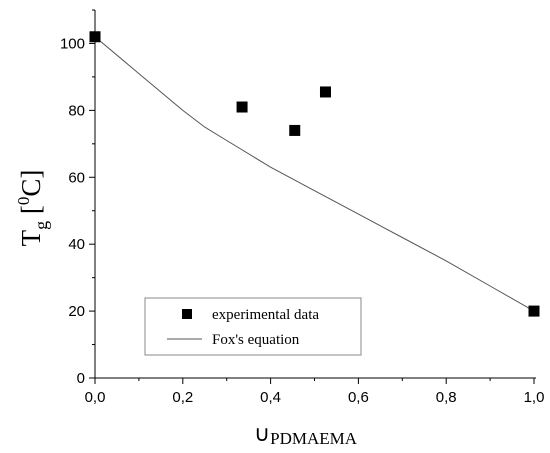 Image resolution: width=550 pixels, height=453 pixels. What do you see at coordinates (76, 110) in the screenshot?
I see `y-tick-label: 80` at bounding box center [76, 110].